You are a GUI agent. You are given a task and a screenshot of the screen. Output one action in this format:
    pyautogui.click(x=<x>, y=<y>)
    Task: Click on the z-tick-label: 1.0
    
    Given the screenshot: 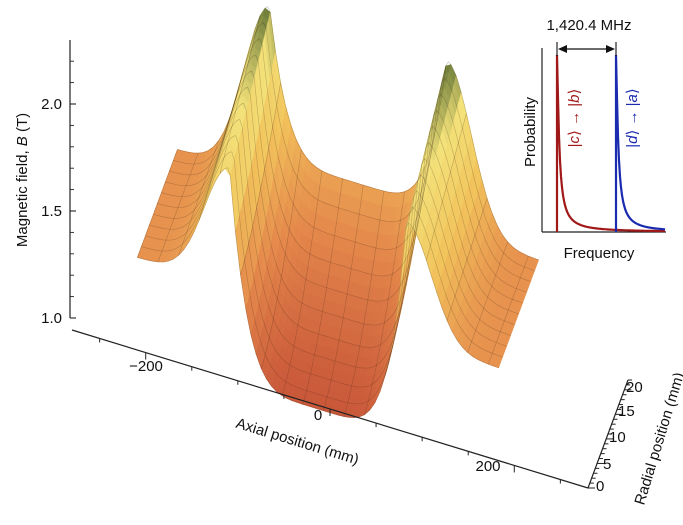 What is the action you would take?
    pyautogui.click(x=51, y=318)
    